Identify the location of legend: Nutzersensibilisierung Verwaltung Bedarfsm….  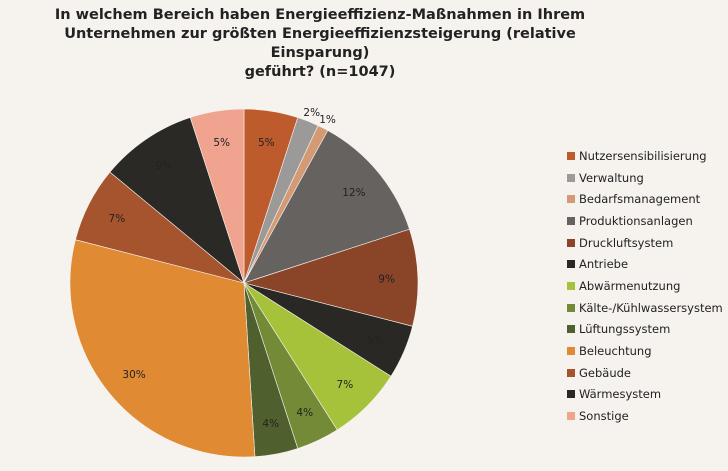
(645, 286).